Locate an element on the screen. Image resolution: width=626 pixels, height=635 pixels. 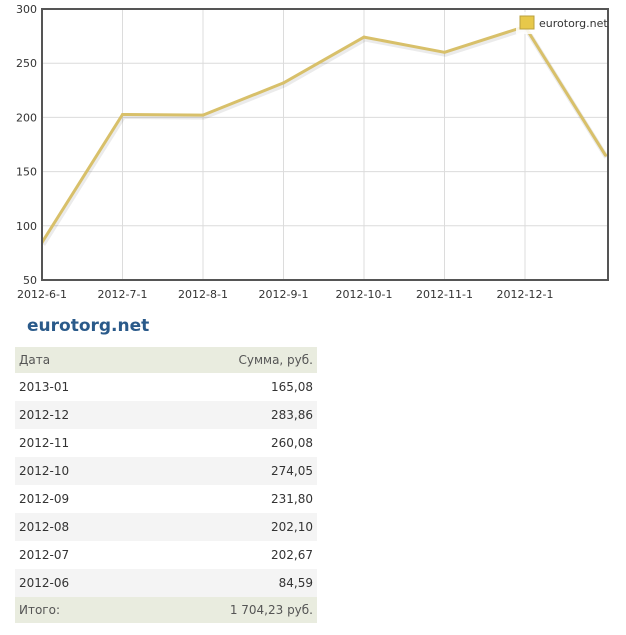
total-label: Итого: is located at coordinates (74, 610).